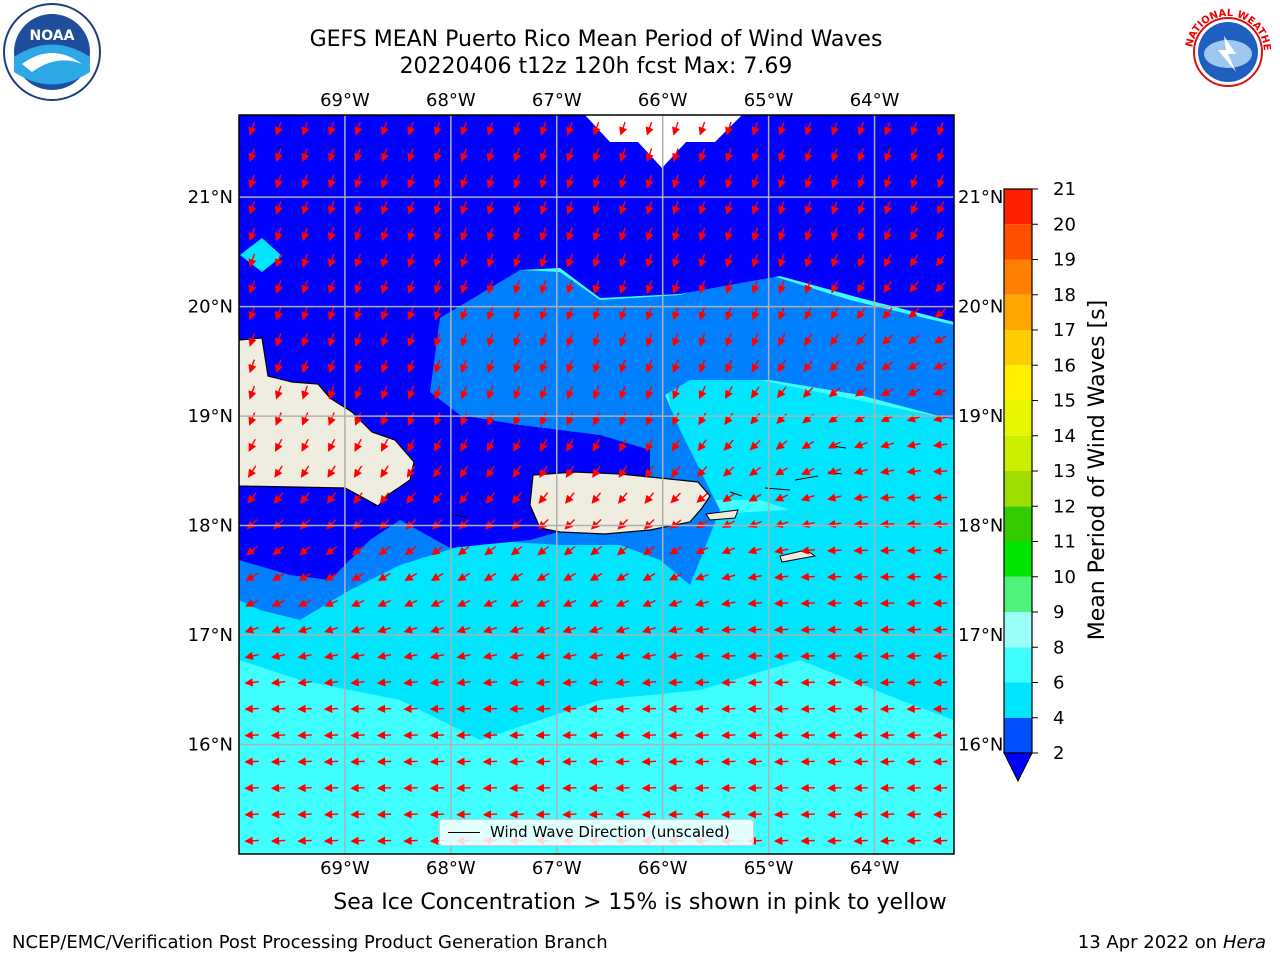 The width and height of the screenshot is (1280, 960). Describe the element at coordinates (1058, 612) in the screenshot. I see `colorbar-tick-label-4: 9` at that location.